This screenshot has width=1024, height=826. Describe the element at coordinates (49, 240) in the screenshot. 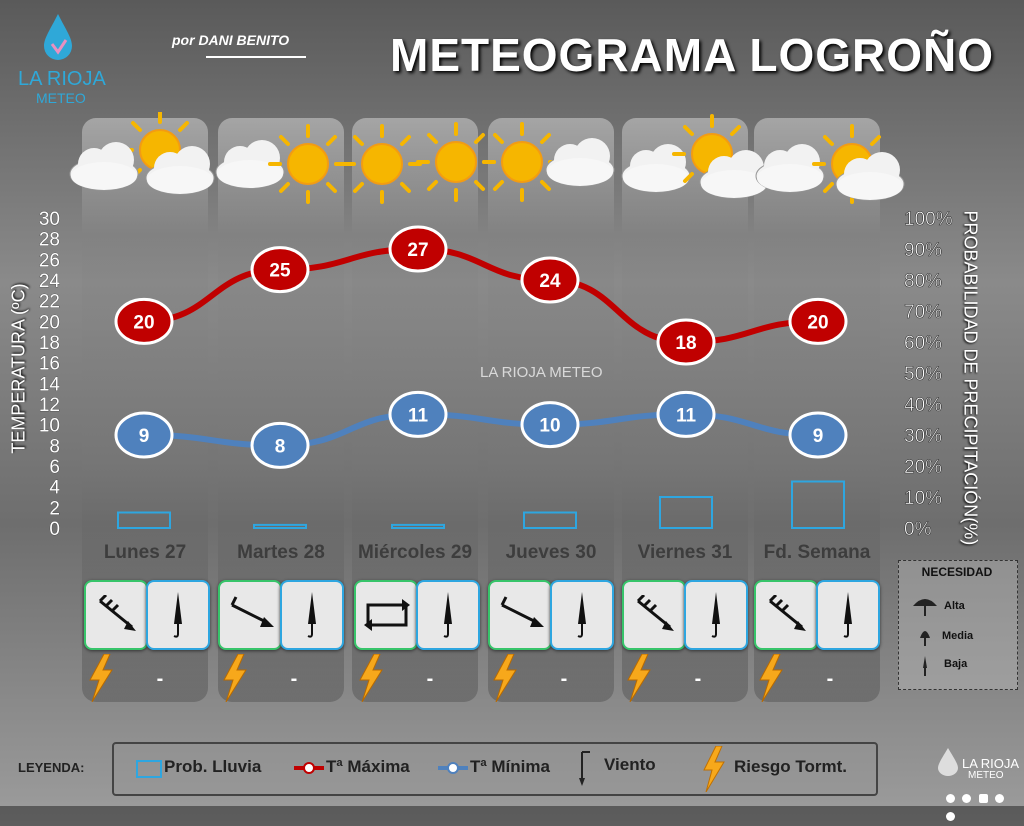

I see `y-tick-label: 28` at that location.